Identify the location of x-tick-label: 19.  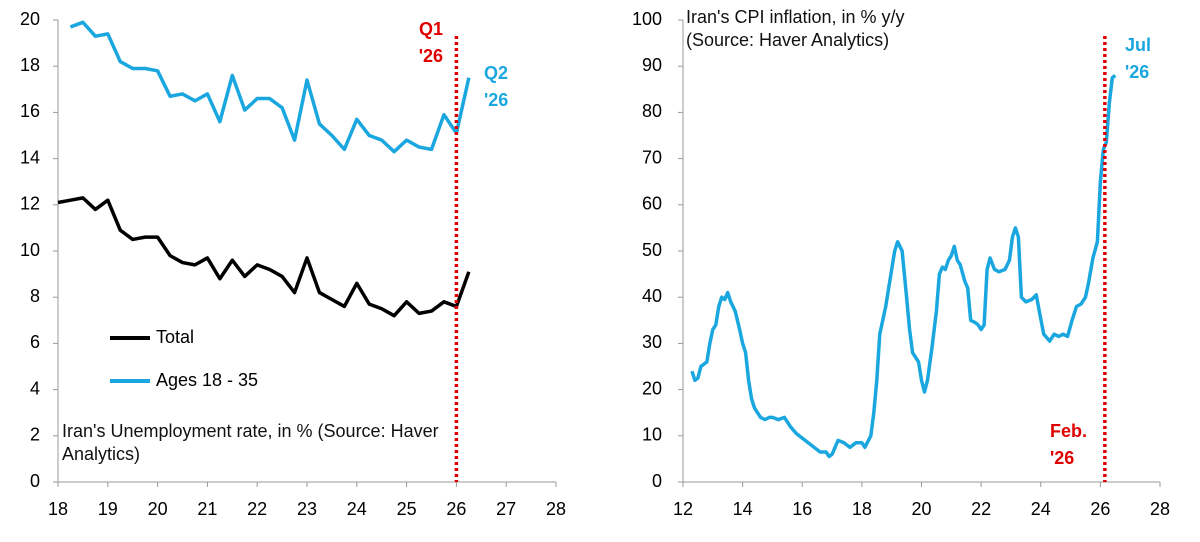
(108, 509).